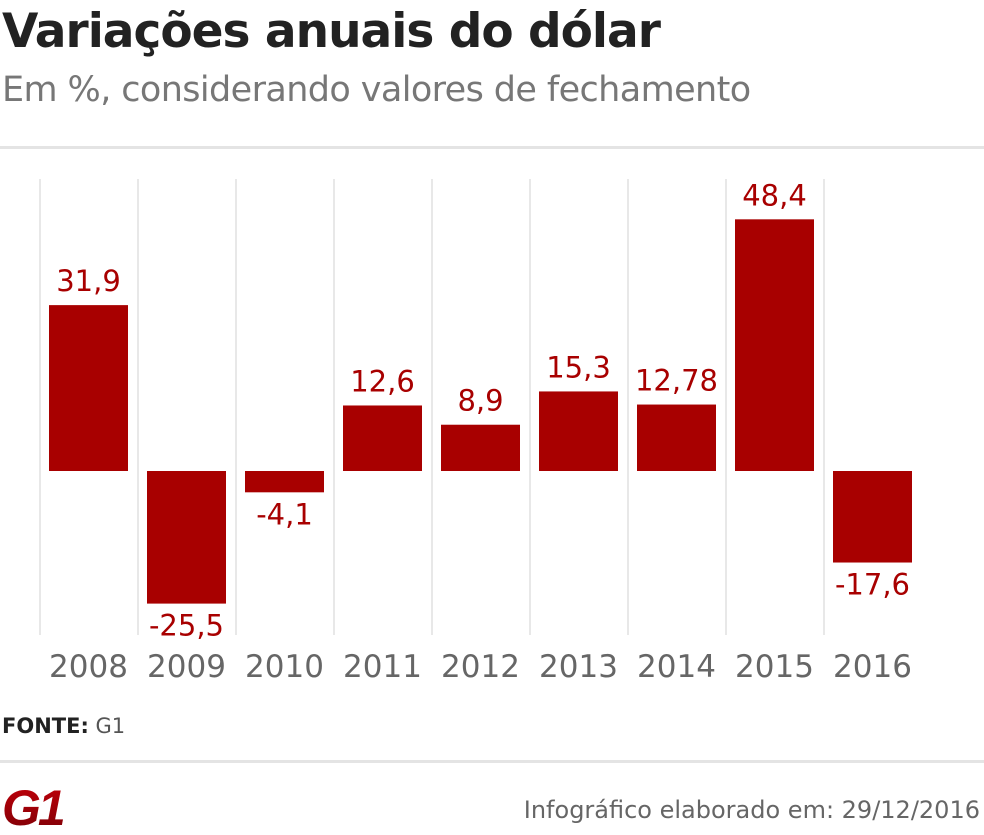 The width and height of the screenshot is (984, 835). I want to click on data-label-2016: -17,6, so click(872, 585).